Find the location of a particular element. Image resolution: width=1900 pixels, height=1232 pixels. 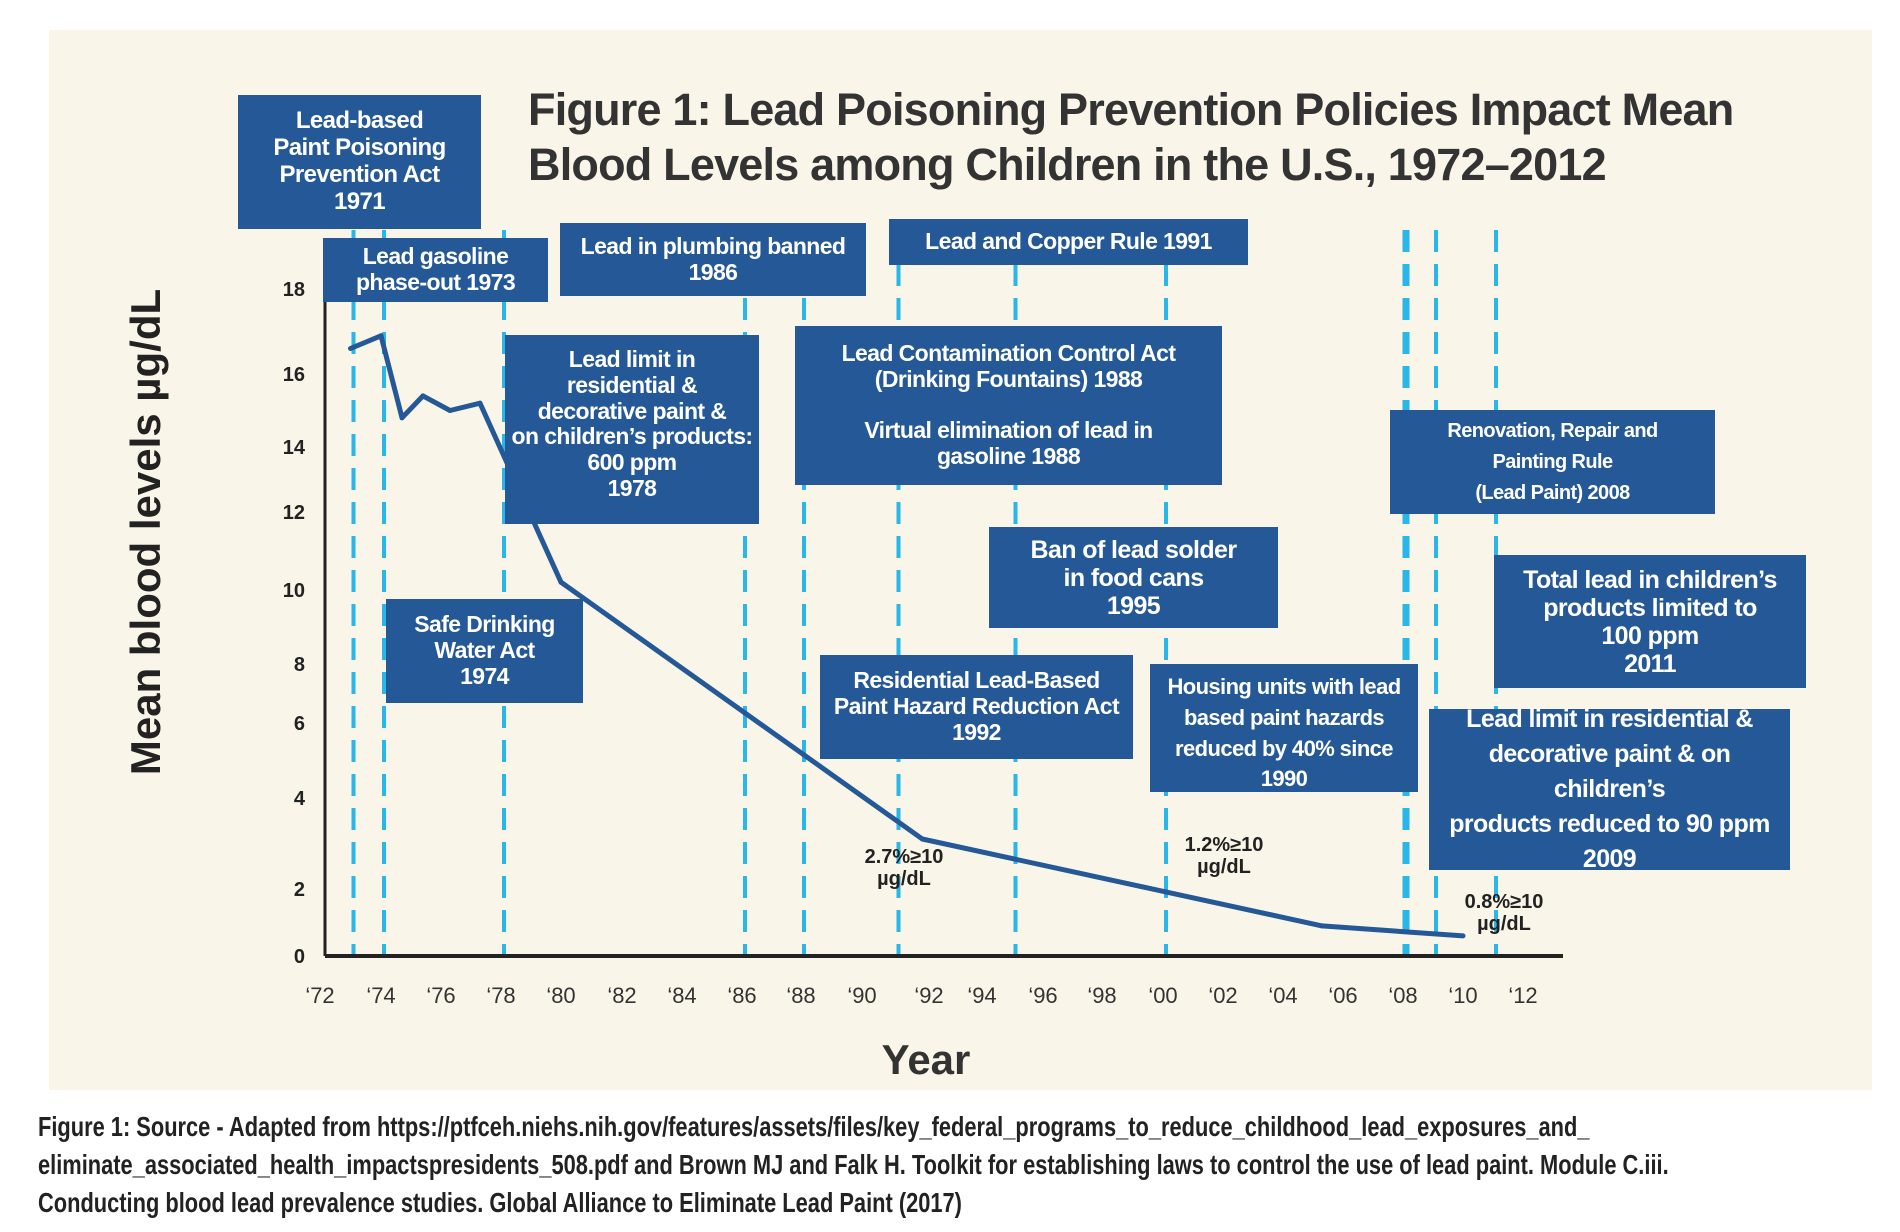

x-tick-label: ‘98 is located at coordinates (1101, 995).